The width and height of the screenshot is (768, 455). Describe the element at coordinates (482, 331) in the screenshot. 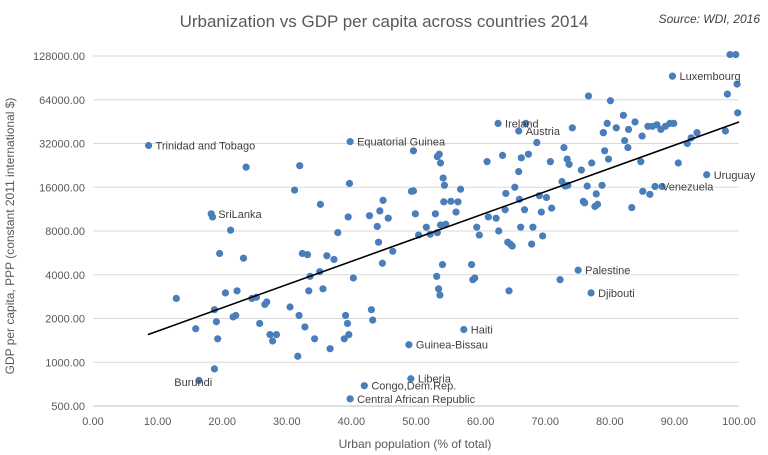

I see `point-annotation: Haiti` at that location.